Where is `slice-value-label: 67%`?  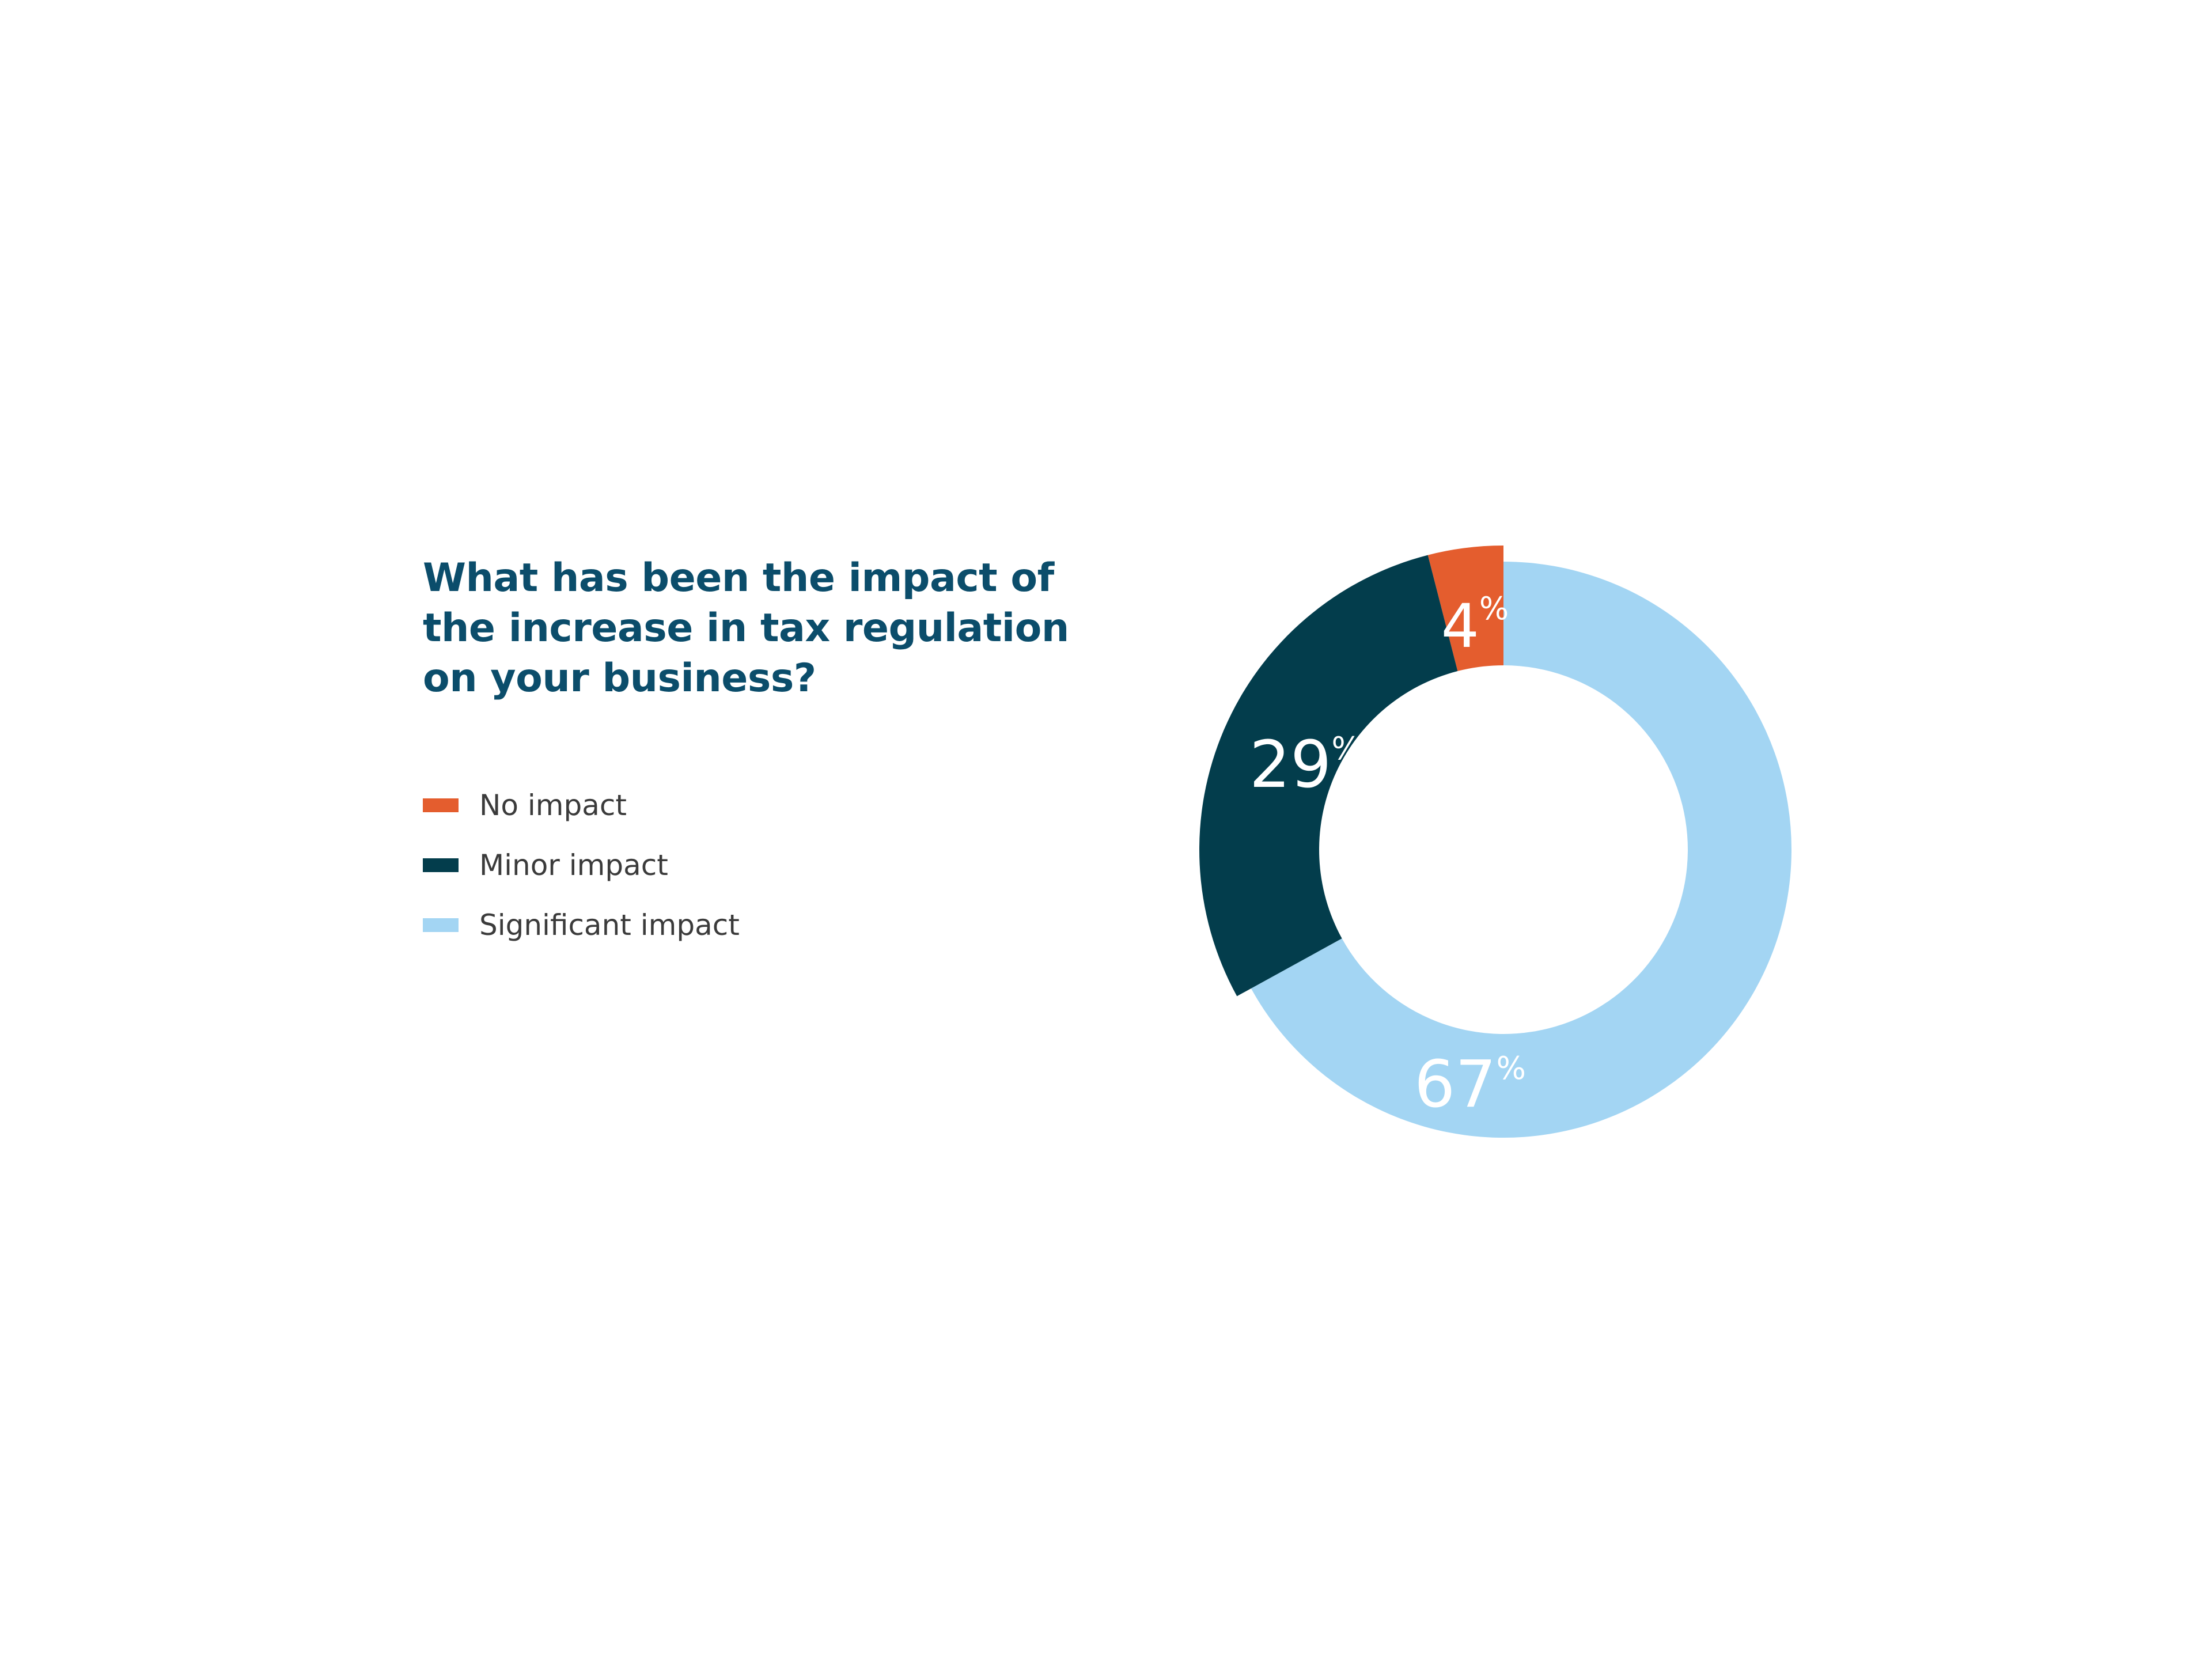 slice-value-label: 67% is located at coordinates (1470, 1084).